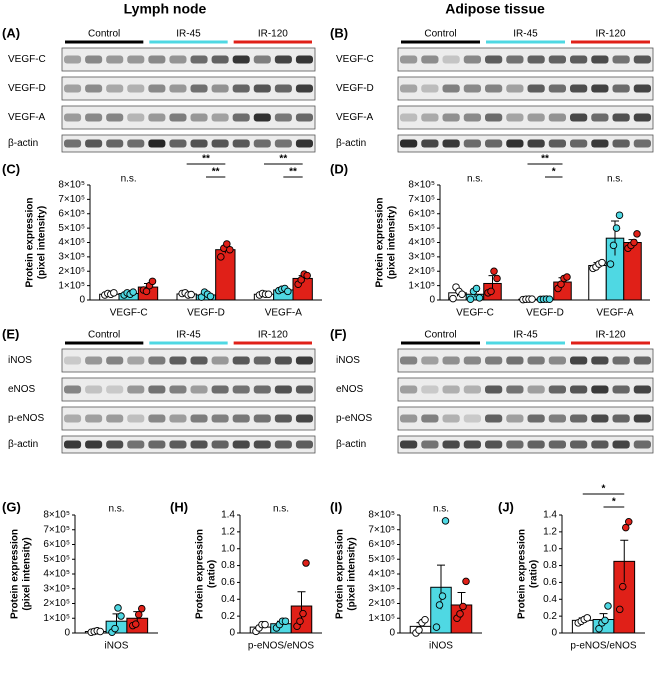 This screenshot has width=656, height=680. Describe the element at coordinates (281, 646) in the screenshot. I see `x-tick-label: p-eNOS/eNOS` at that location.